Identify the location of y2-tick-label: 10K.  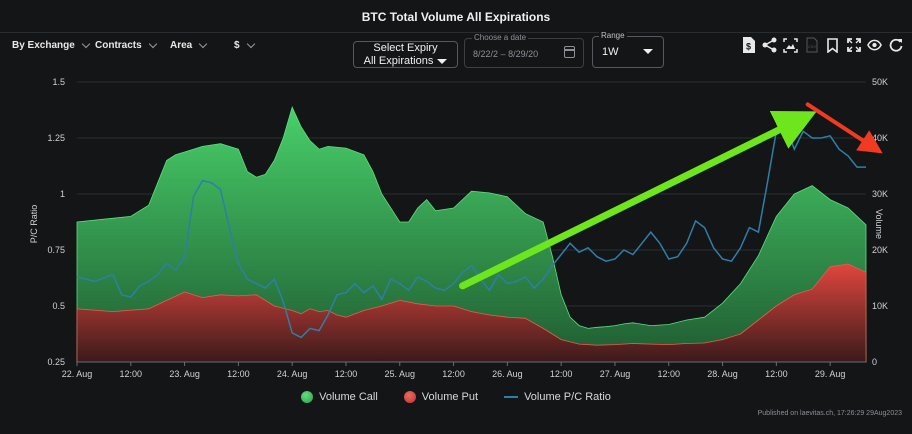
(880, 306).